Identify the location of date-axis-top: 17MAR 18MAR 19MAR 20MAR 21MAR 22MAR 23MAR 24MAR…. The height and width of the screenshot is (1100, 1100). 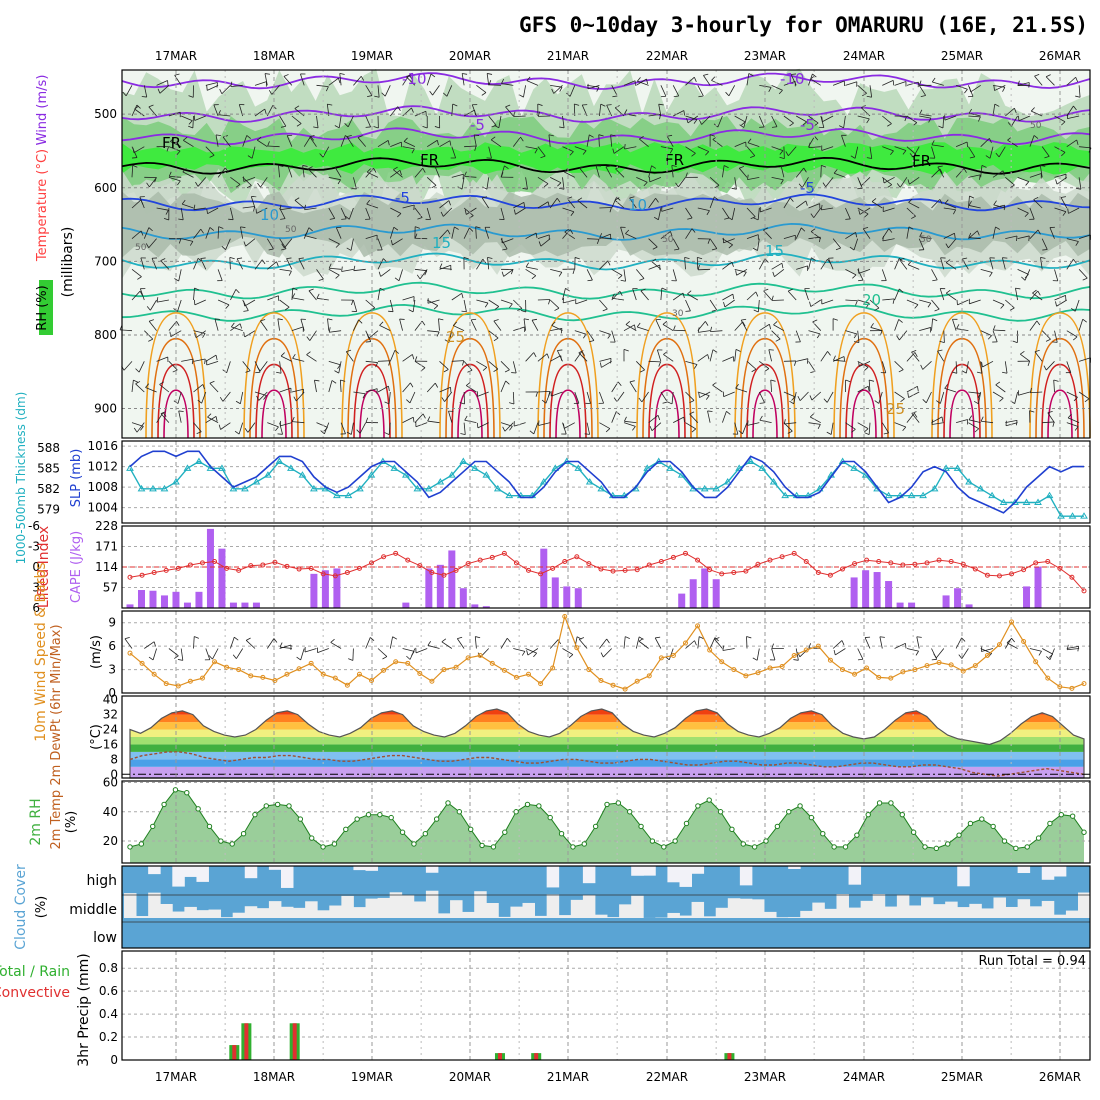
(618, 56).